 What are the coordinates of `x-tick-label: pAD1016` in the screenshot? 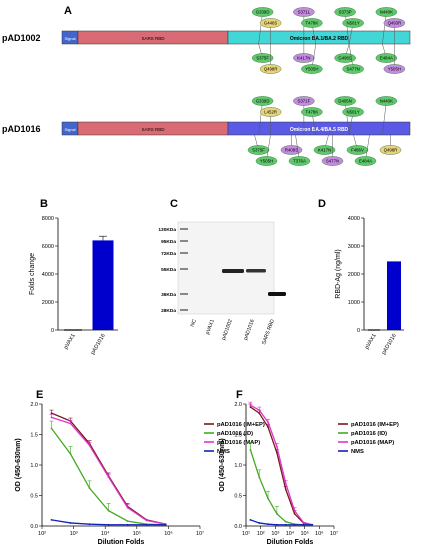 It's located at (98, 344).